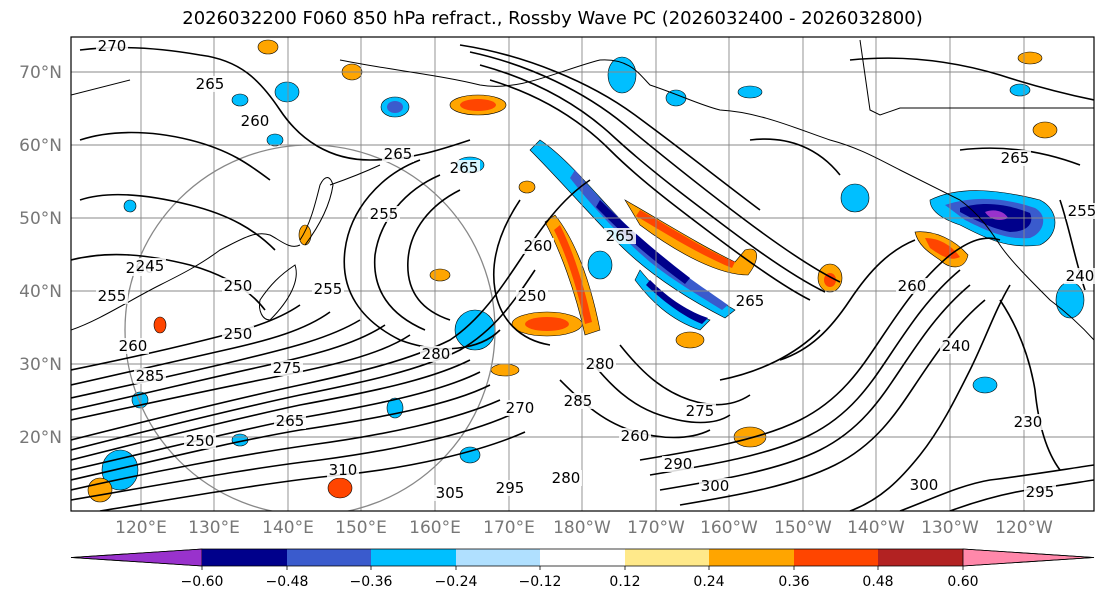 The width and height of the screenshot is (1105, 604). I want to click on latitude-label: 30°N, so click(40, 365).